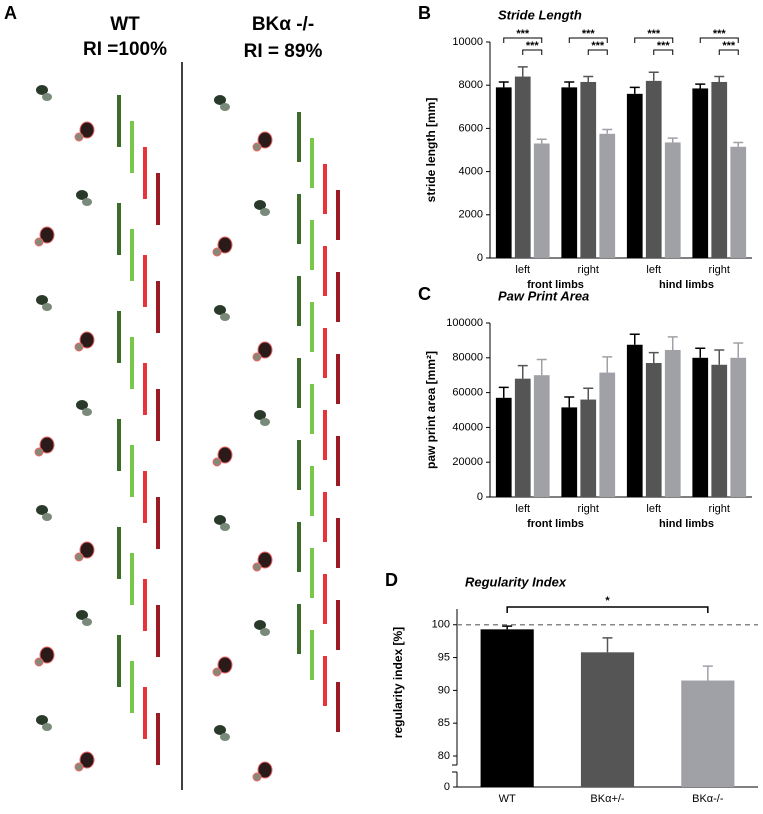  I want to click on wt-ri: RI =100%, so click(125, 49).